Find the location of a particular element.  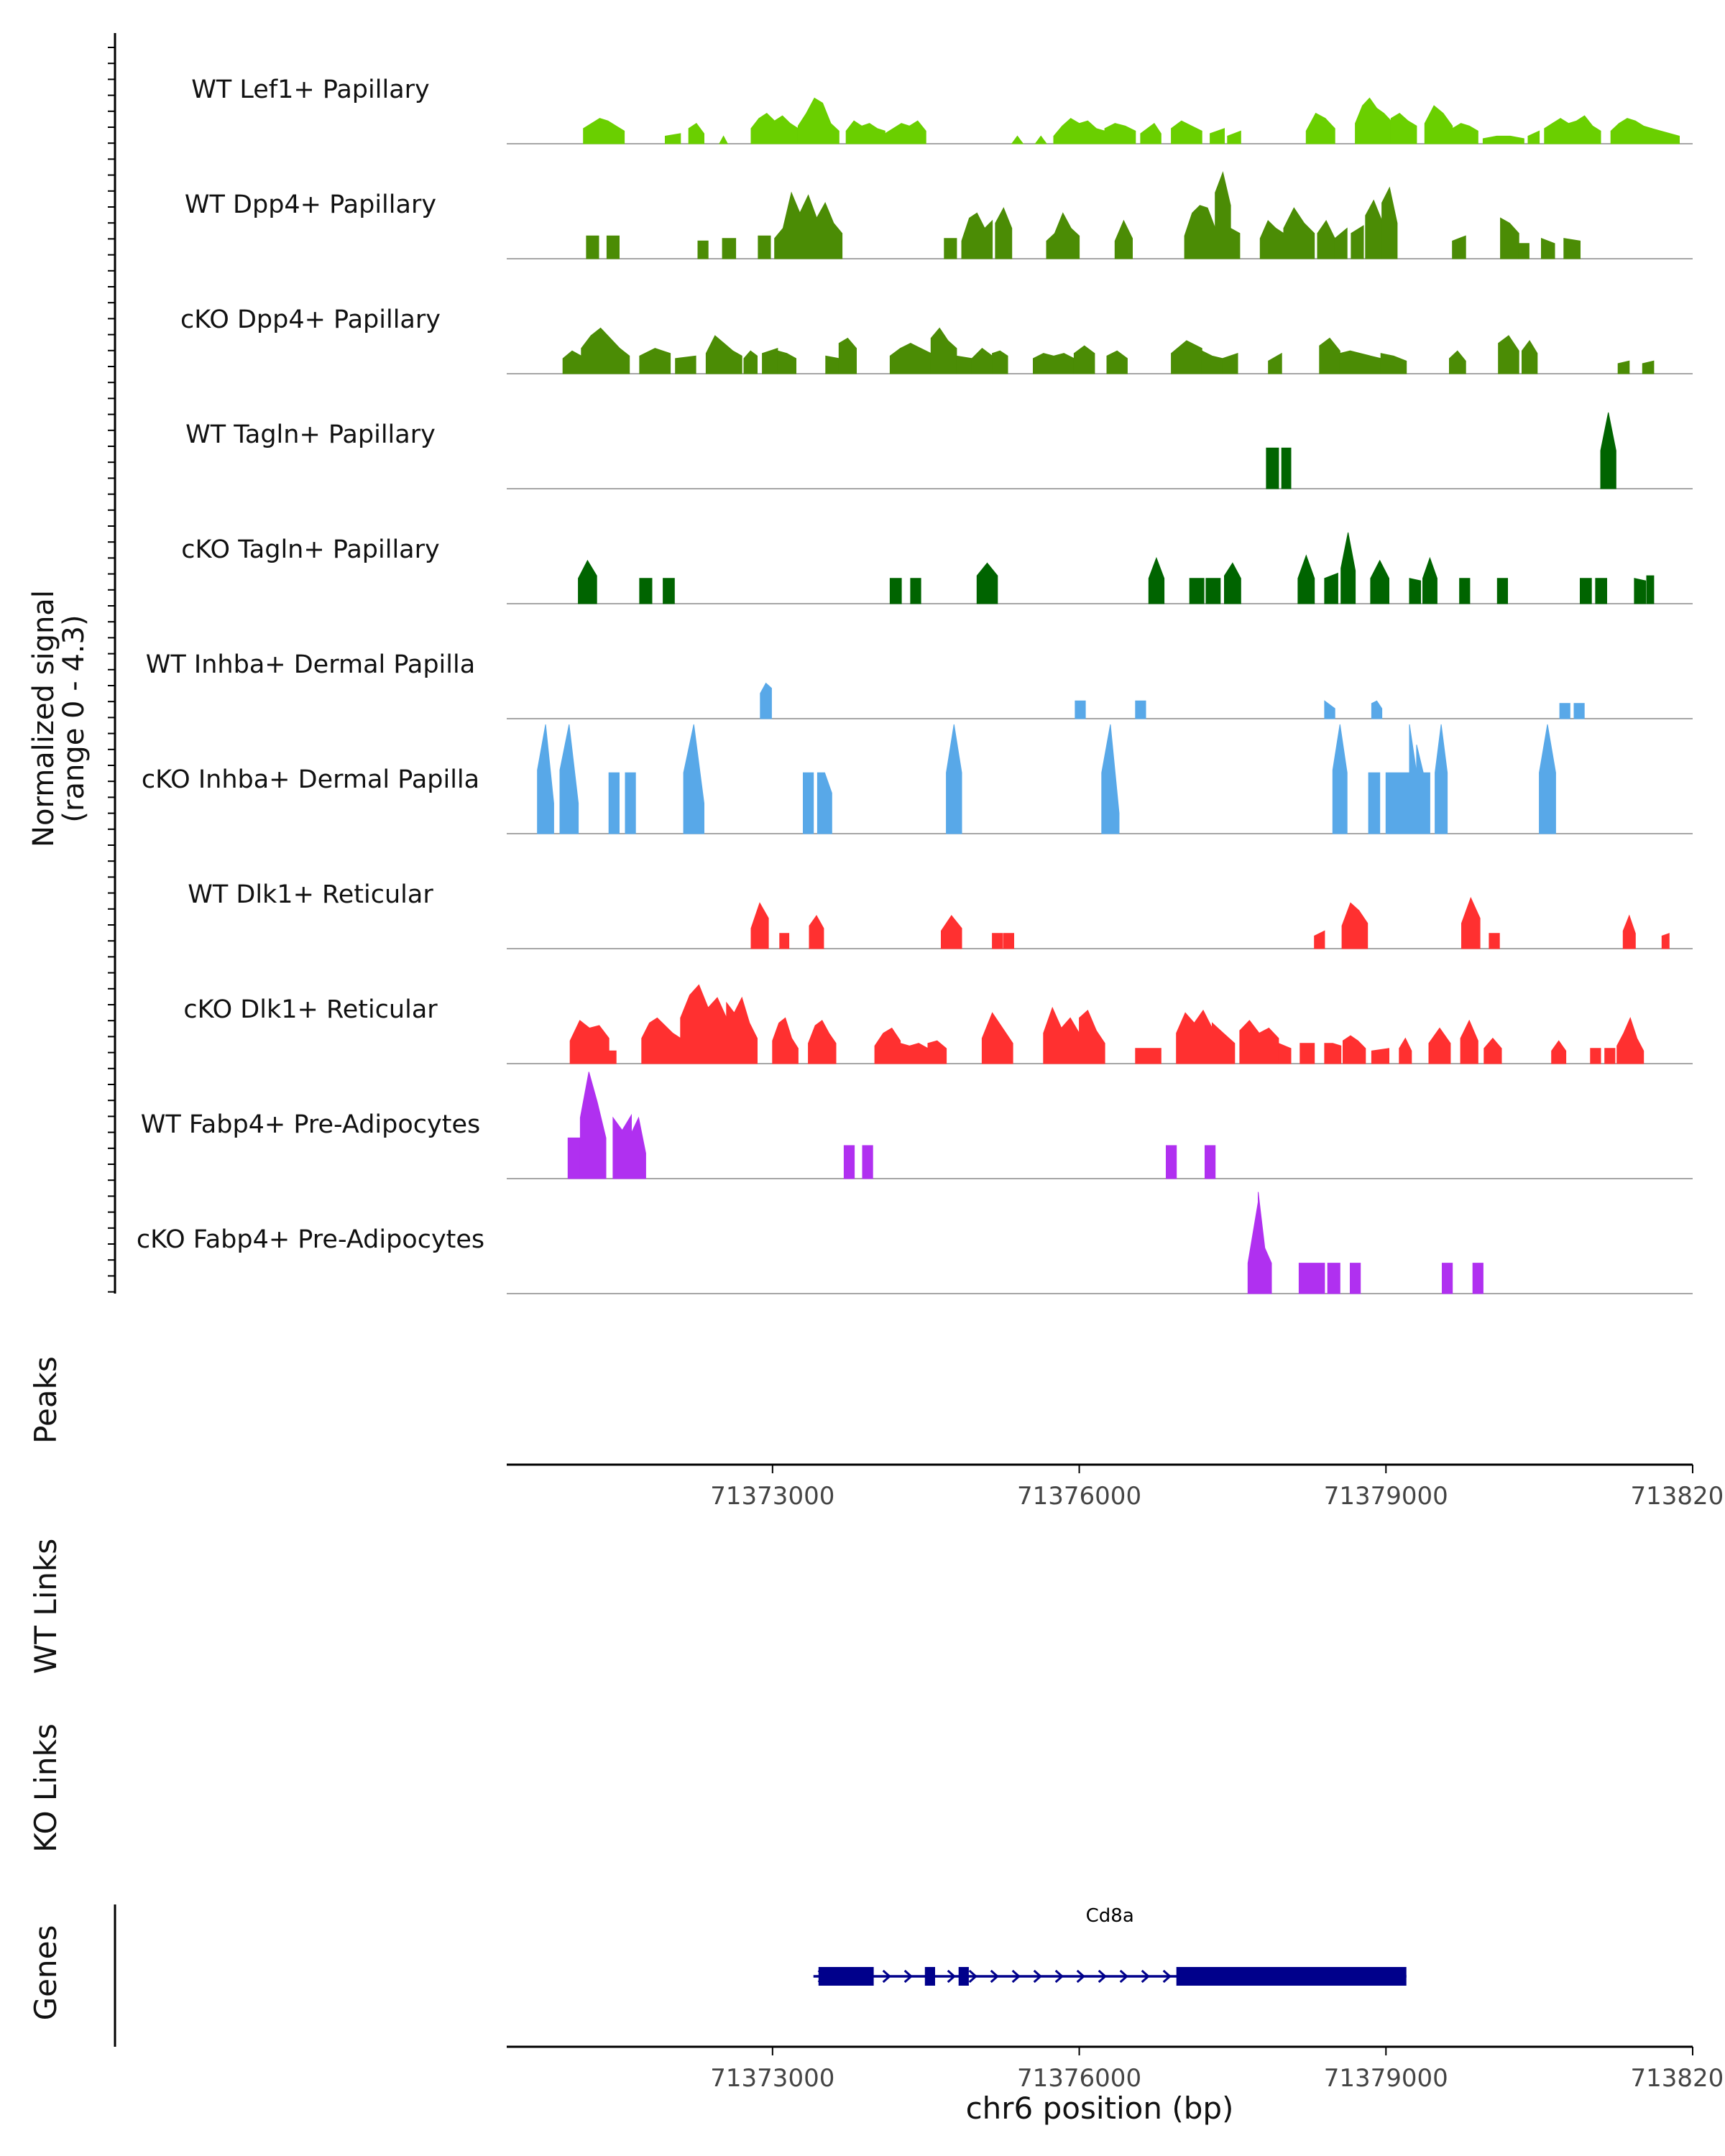

gene-exon is located at coordinates (929, 1977).